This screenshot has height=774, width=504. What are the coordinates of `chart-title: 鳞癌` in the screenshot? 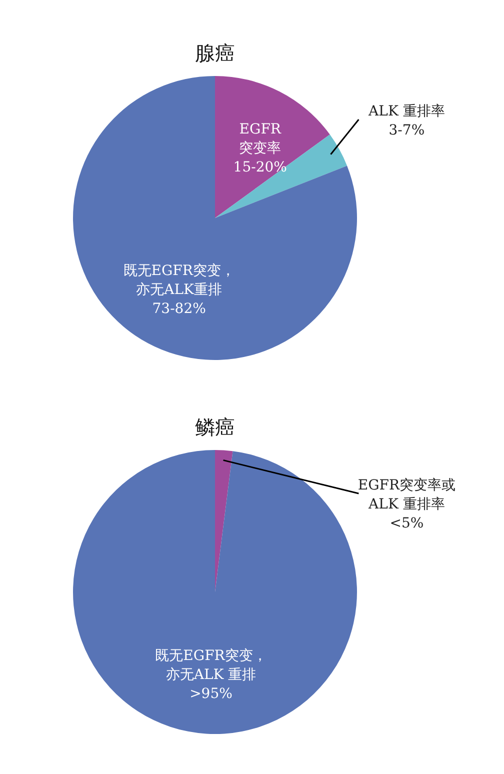 It's located at (215, 427).